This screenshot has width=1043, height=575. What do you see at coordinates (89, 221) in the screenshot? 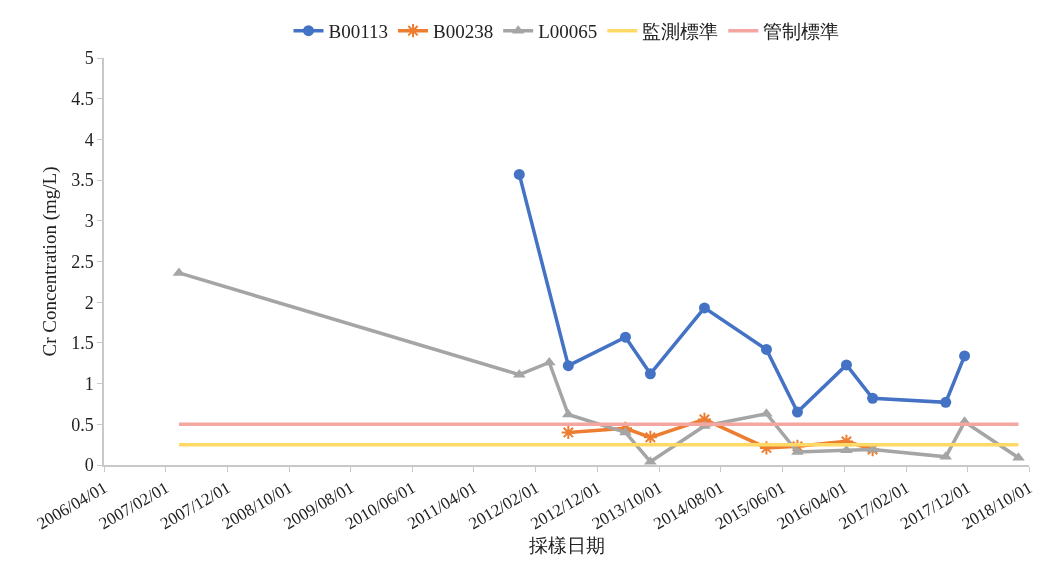
I see `y-tick-label: 3` at bounding box center [89, 221].